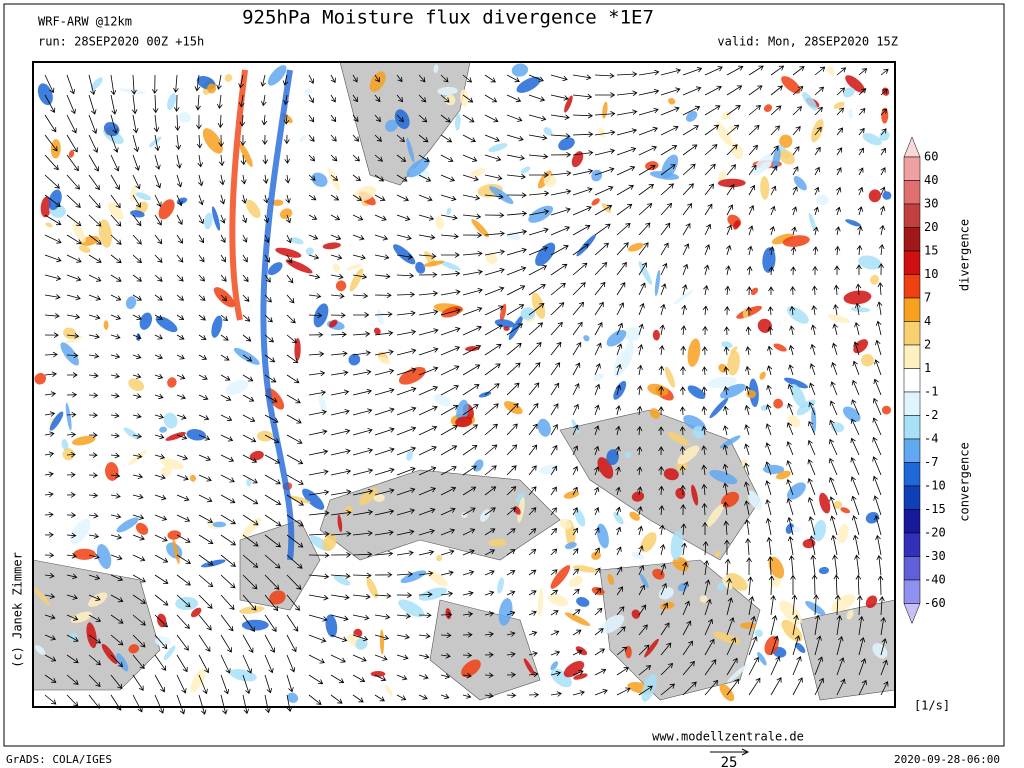  What do you see at coordinates (935, 509) in the screenshot?
I see `colorbar-label: -15` at bounding box center [935, 509].